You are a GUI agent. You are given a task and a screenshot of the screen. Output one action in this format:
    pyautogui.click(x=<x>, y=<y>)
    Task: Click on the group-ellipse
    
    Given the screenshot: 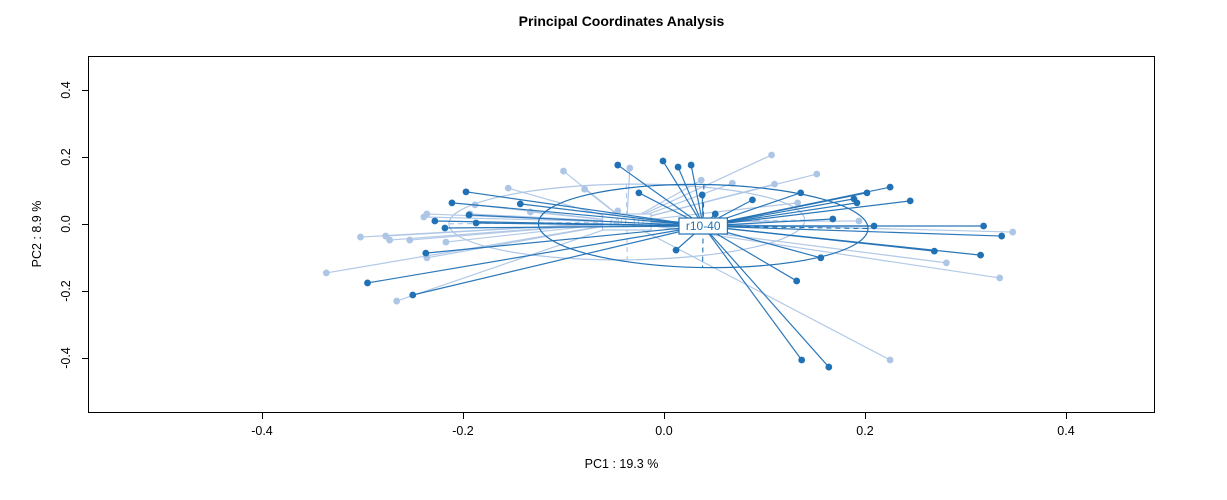 What is the action you would take?
    pyautogui.click(x=703, y=226)
    